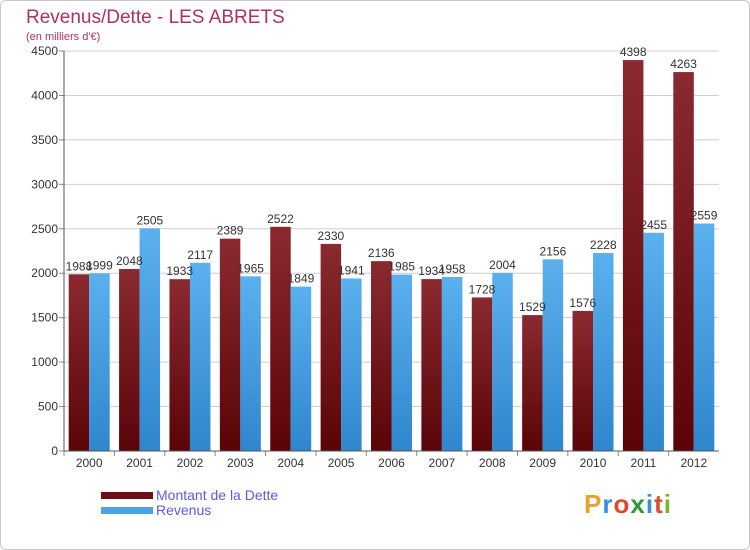 The width and height of the screenshot is (750, 550). I want to click on data-label: 1999, so click(99, 265).